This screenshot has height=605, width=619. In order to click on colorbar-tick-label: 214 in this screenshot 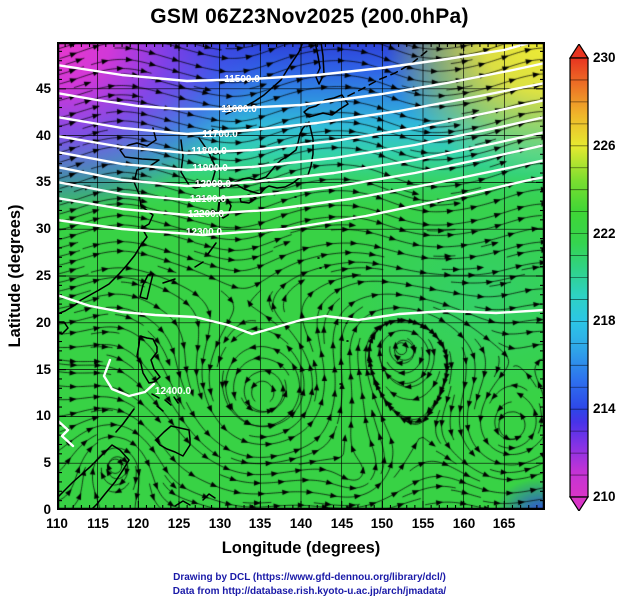, I will do `click(604, 408)`.